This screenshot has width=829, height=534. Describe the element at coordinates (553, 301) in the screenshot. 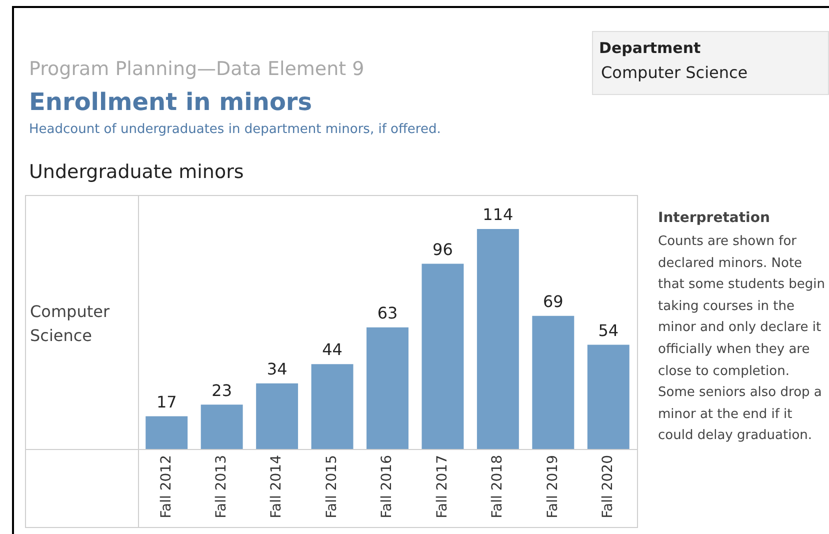

I see `data-label: 69` at that location.